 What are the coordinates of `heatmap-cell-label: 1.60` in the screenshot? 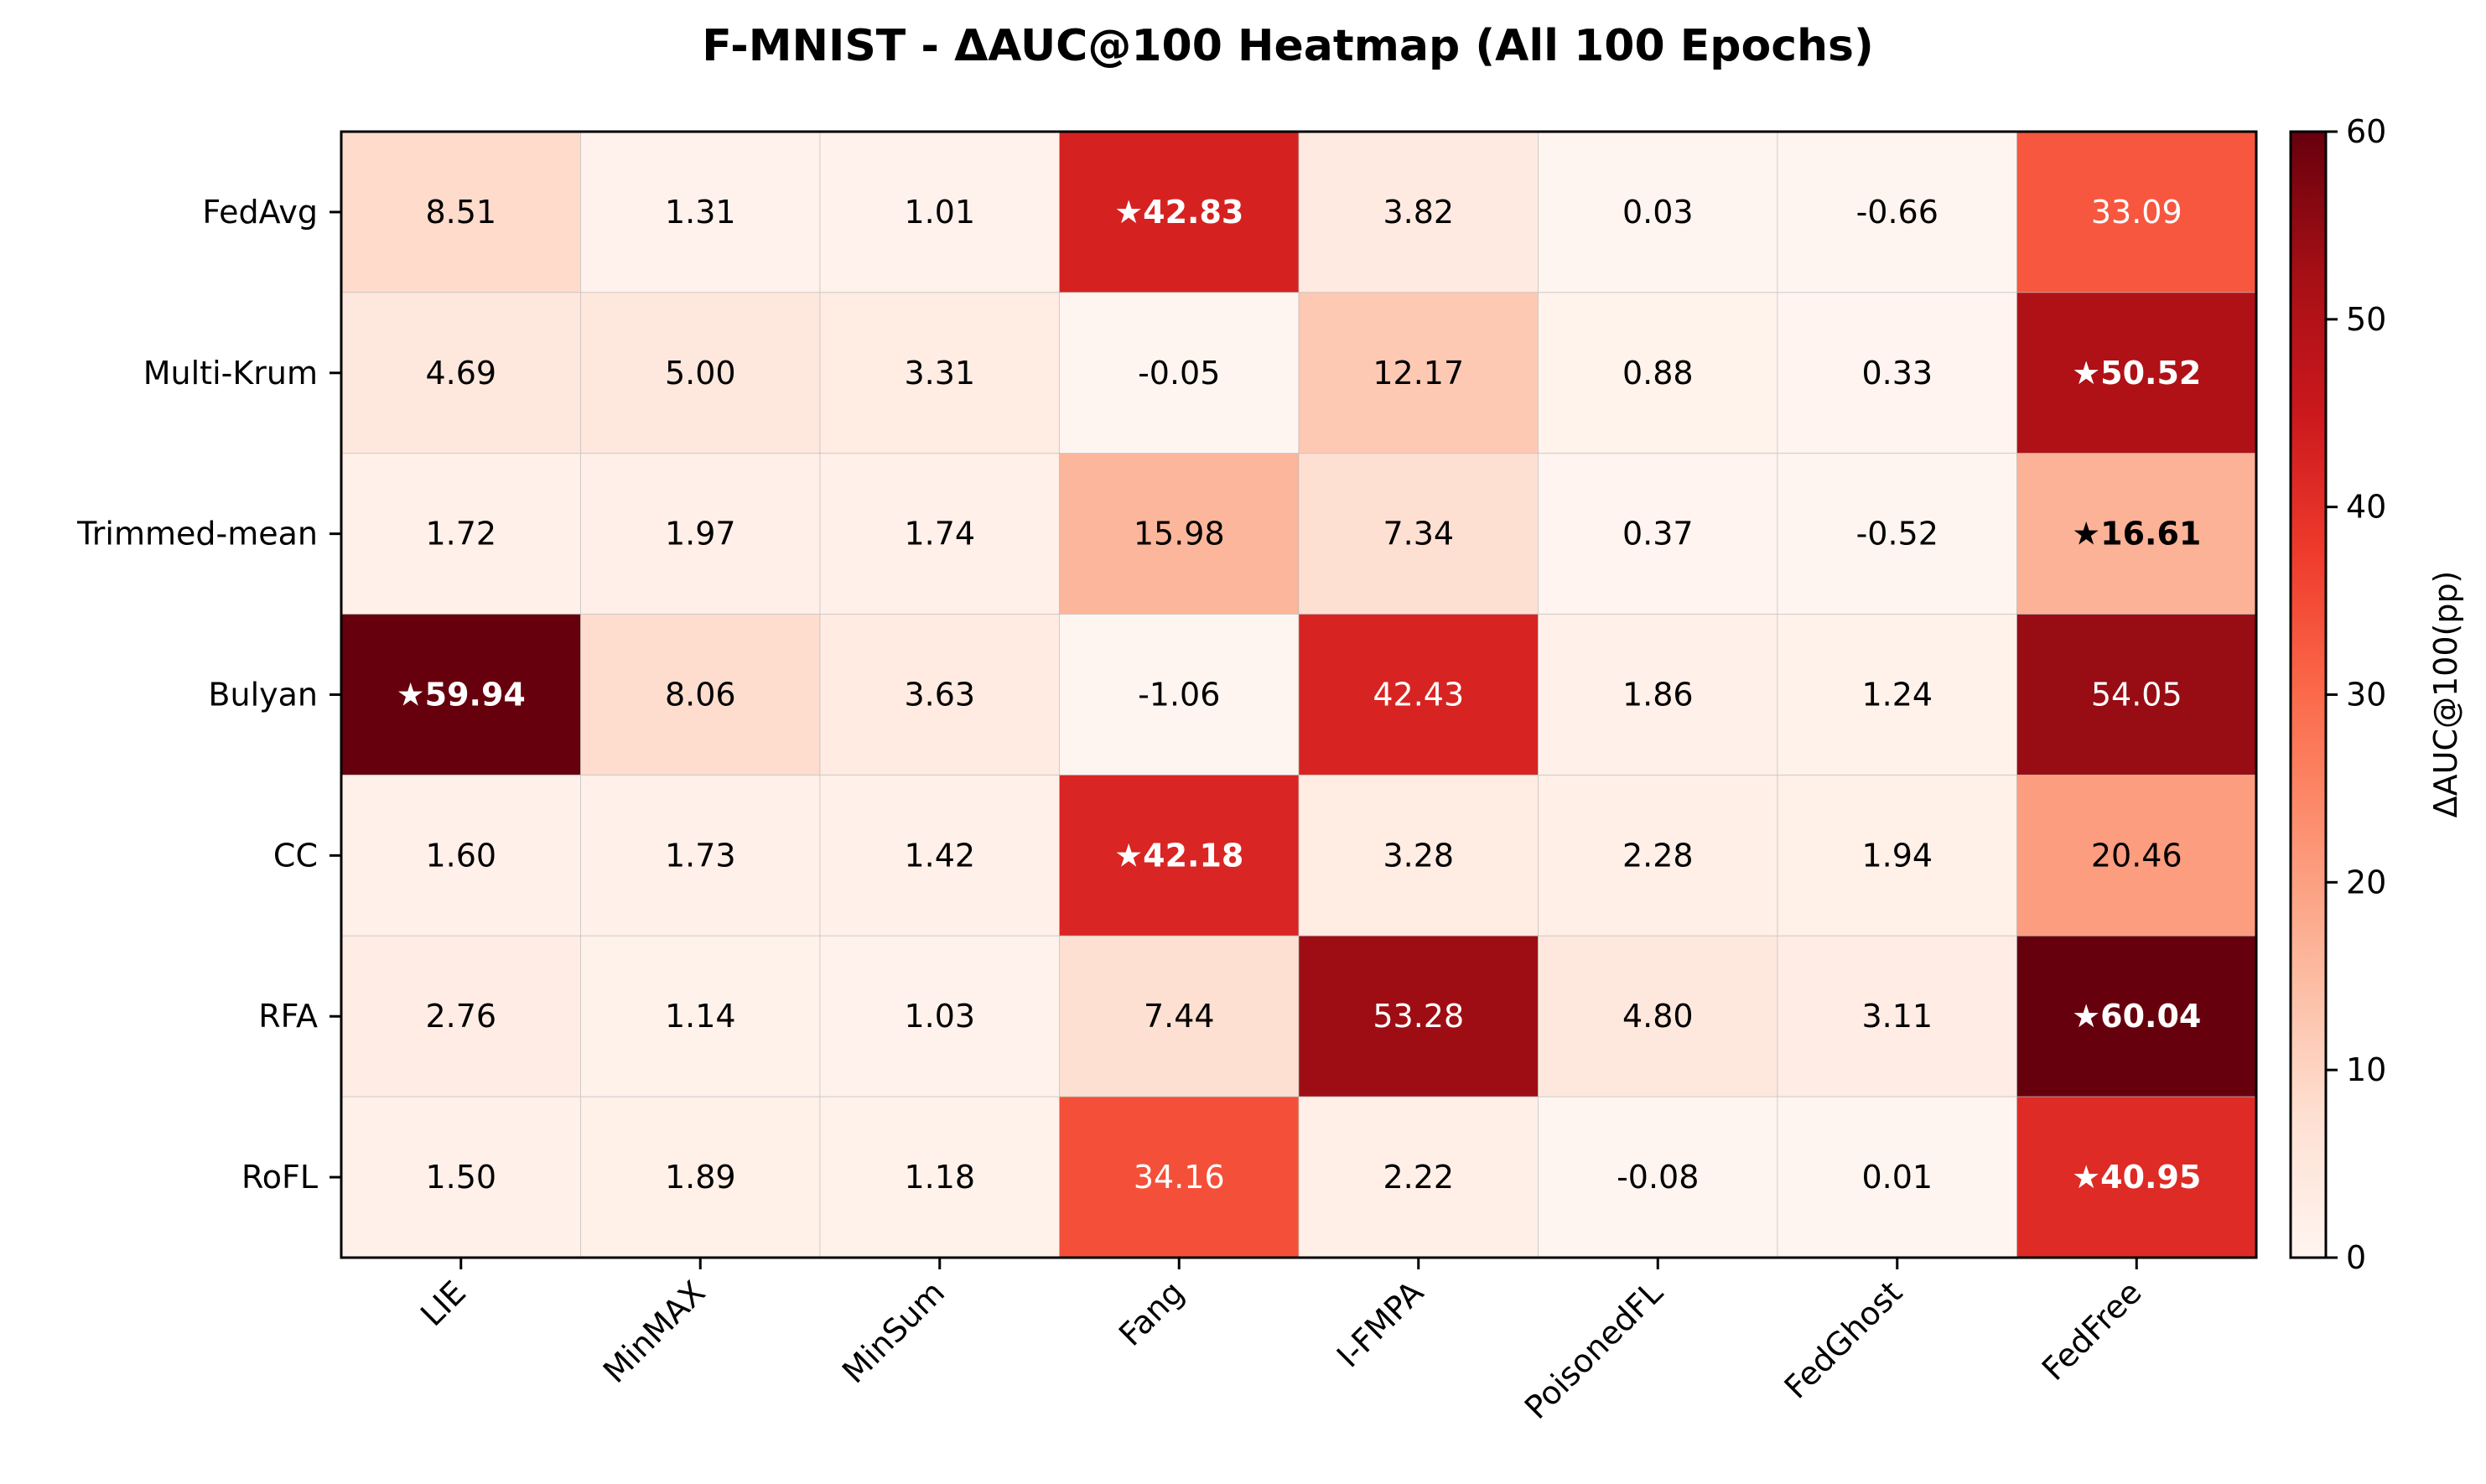 It's located at (460, 855).